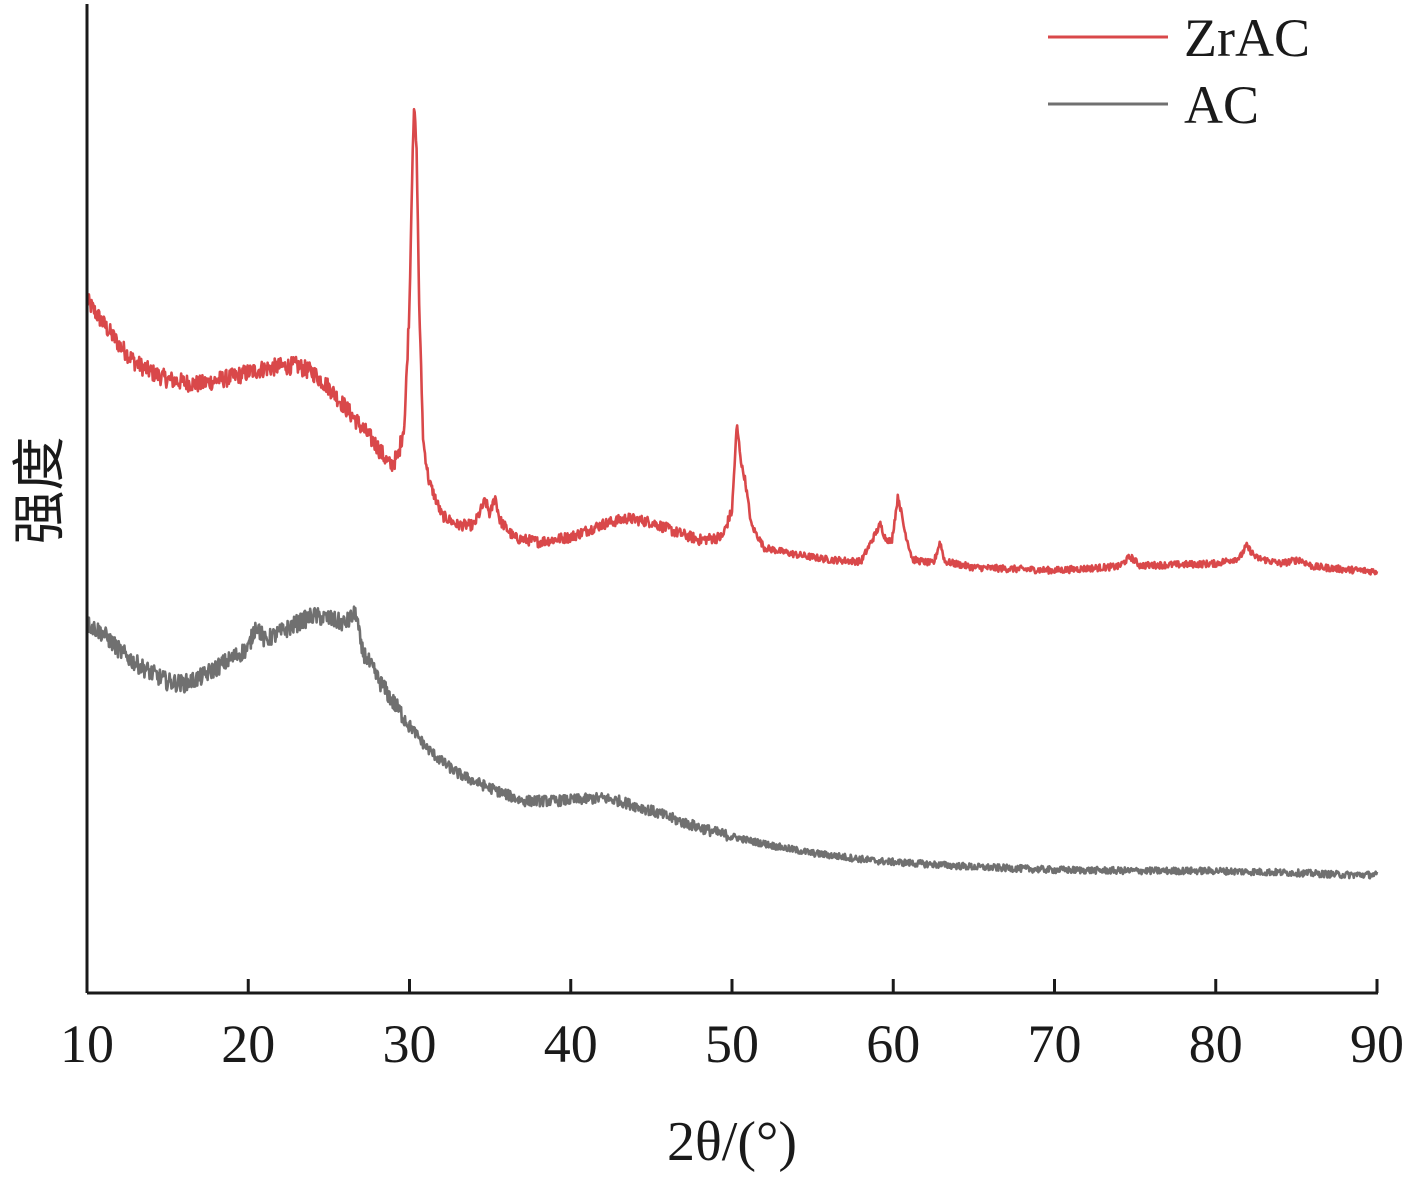  I want to click on x-tick-label: 40, so click(571, 1044).